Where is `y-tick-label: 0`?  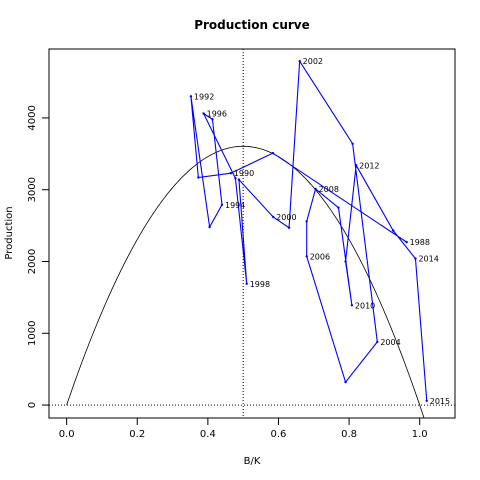
y-tick-label: 0 is located at coordinates (32, 405).